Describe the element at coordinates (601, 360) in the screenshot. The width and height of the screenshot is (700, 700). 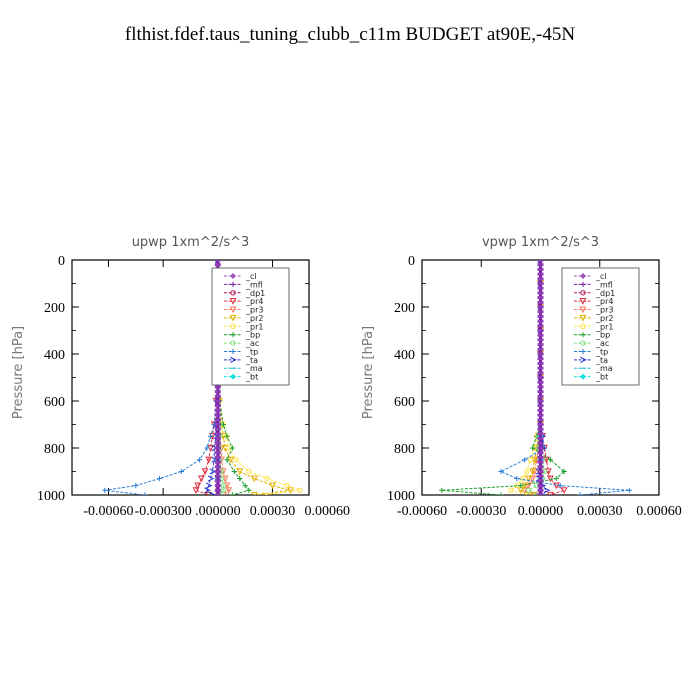
I see `legend-entry-label: _ta` at that location.